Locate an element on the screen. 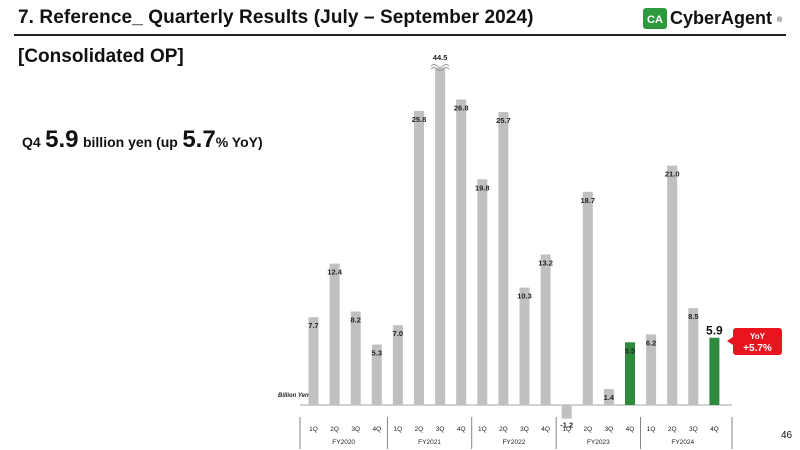 The image size is (800, 450). yoy-callout-pointer is located at coordinates (730, 341).